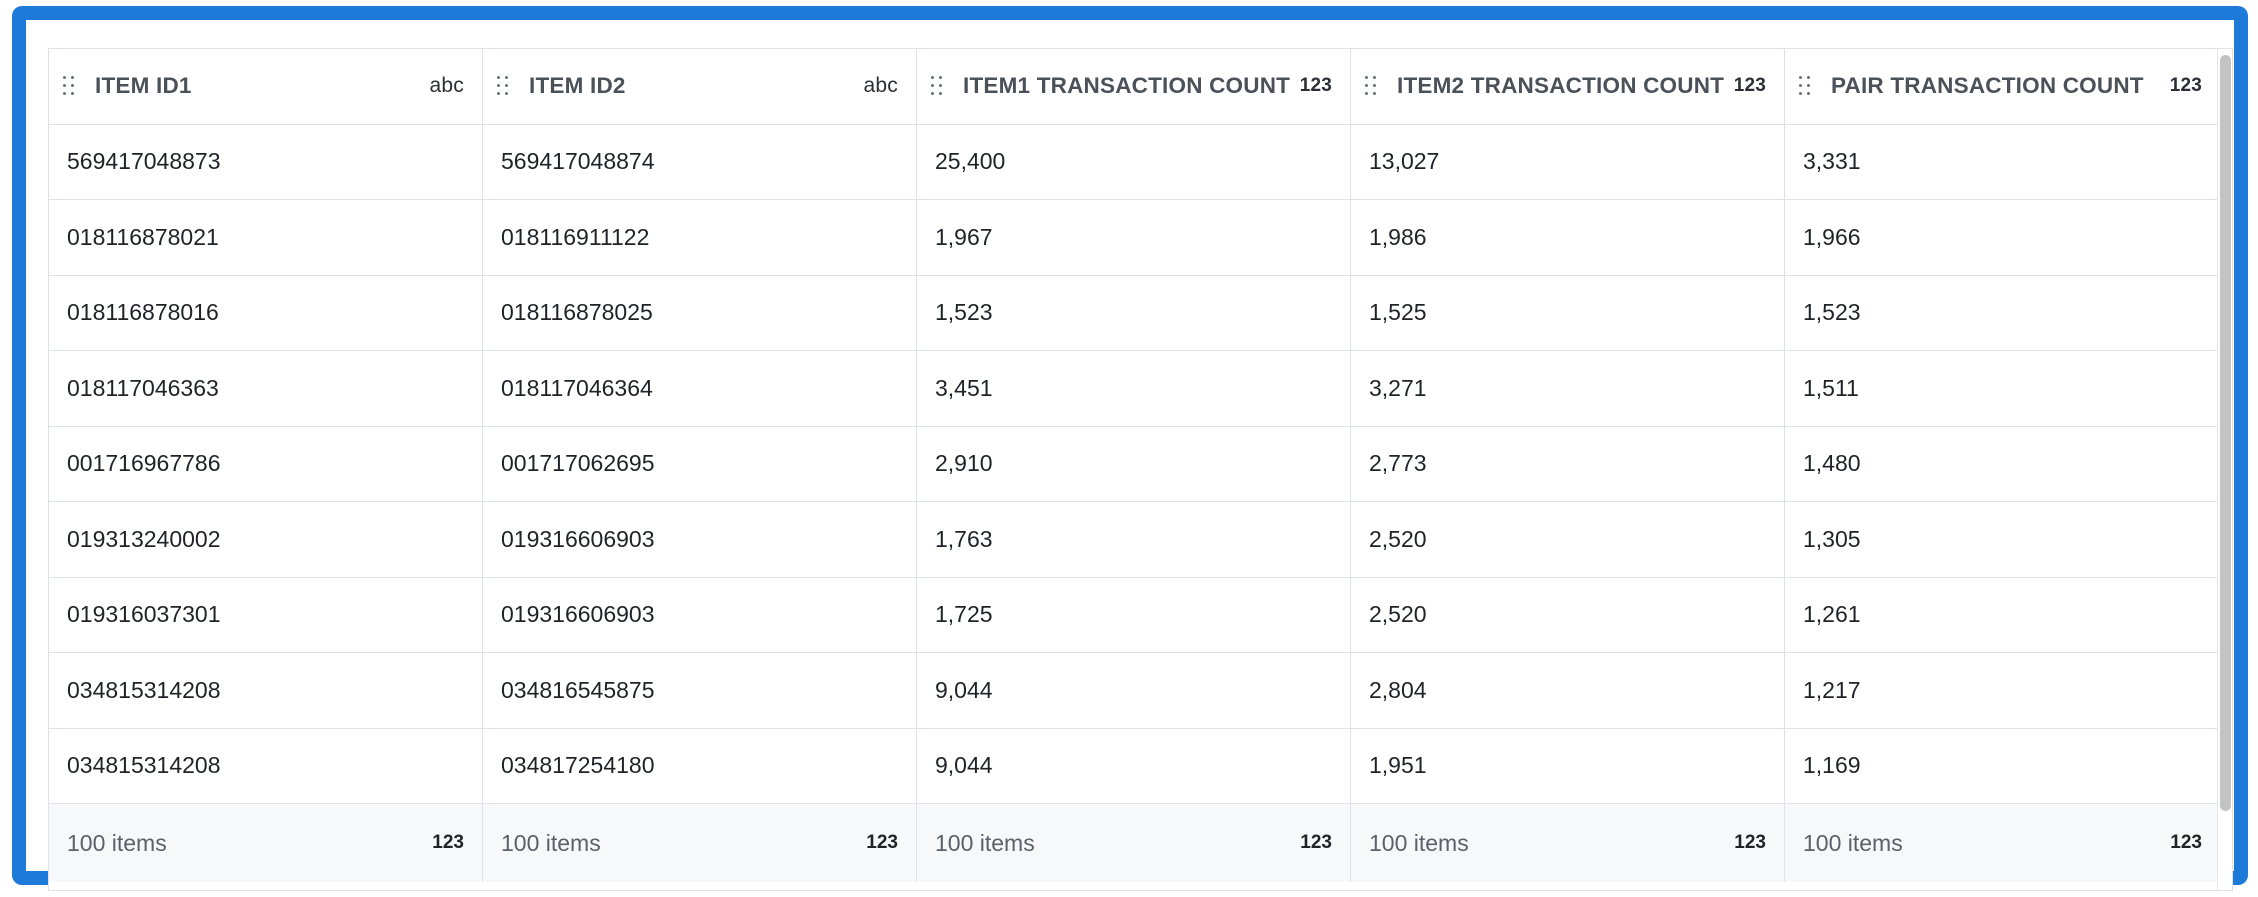 This screenshot has height=897, width=2258. What do you see at coordinates (700, 388) in the screenshot?
I see `table-cell: 018117046364` at bounding box center [700, 388].